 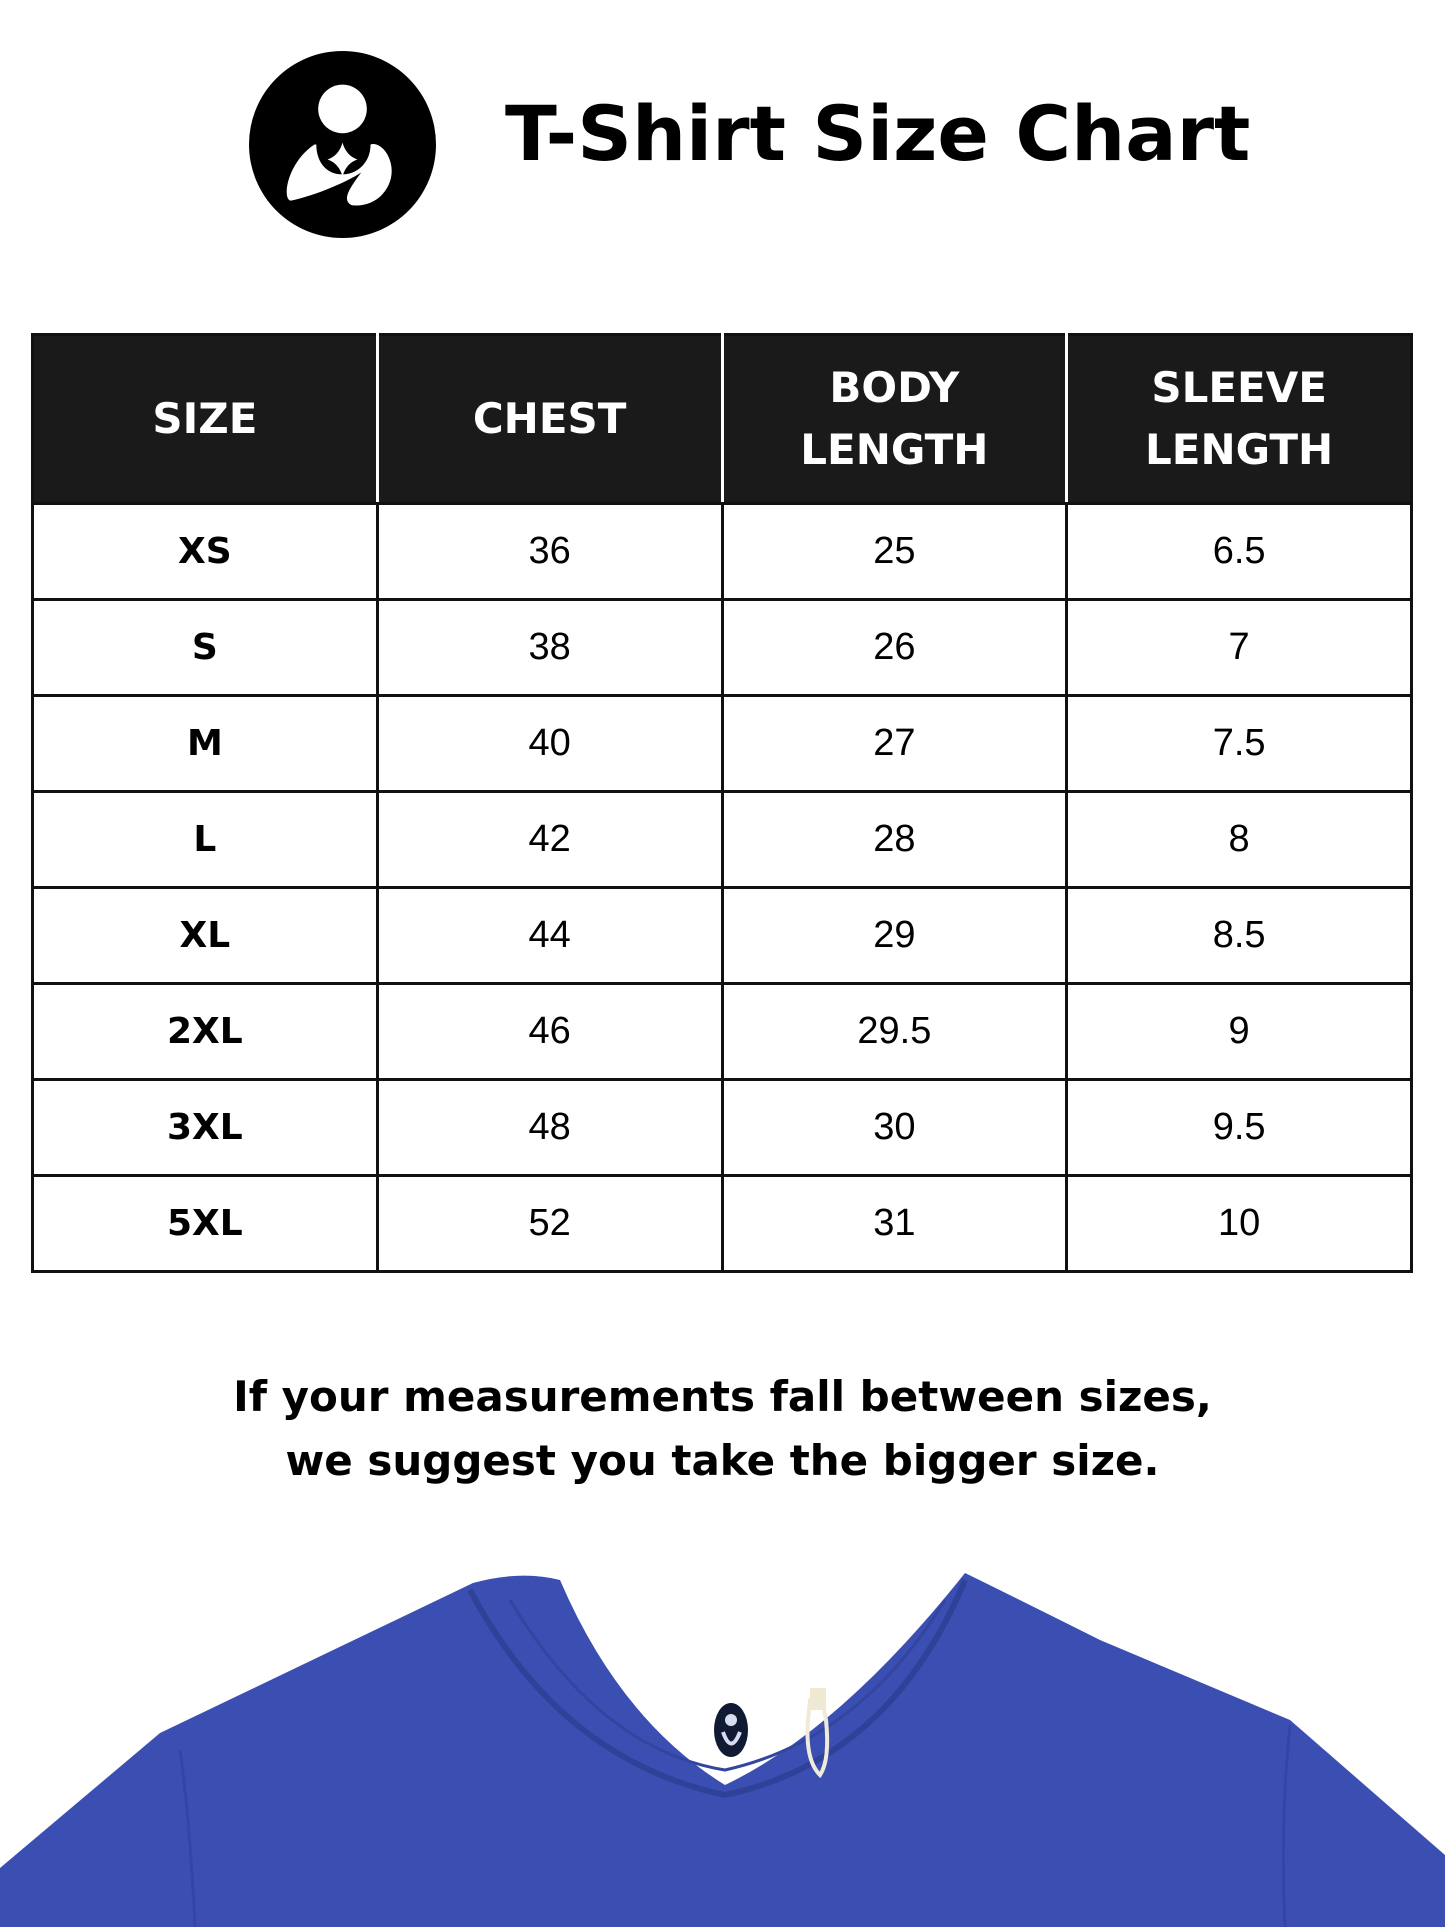 I want to click on header-text: SIZE, so click(x=205, y=418).